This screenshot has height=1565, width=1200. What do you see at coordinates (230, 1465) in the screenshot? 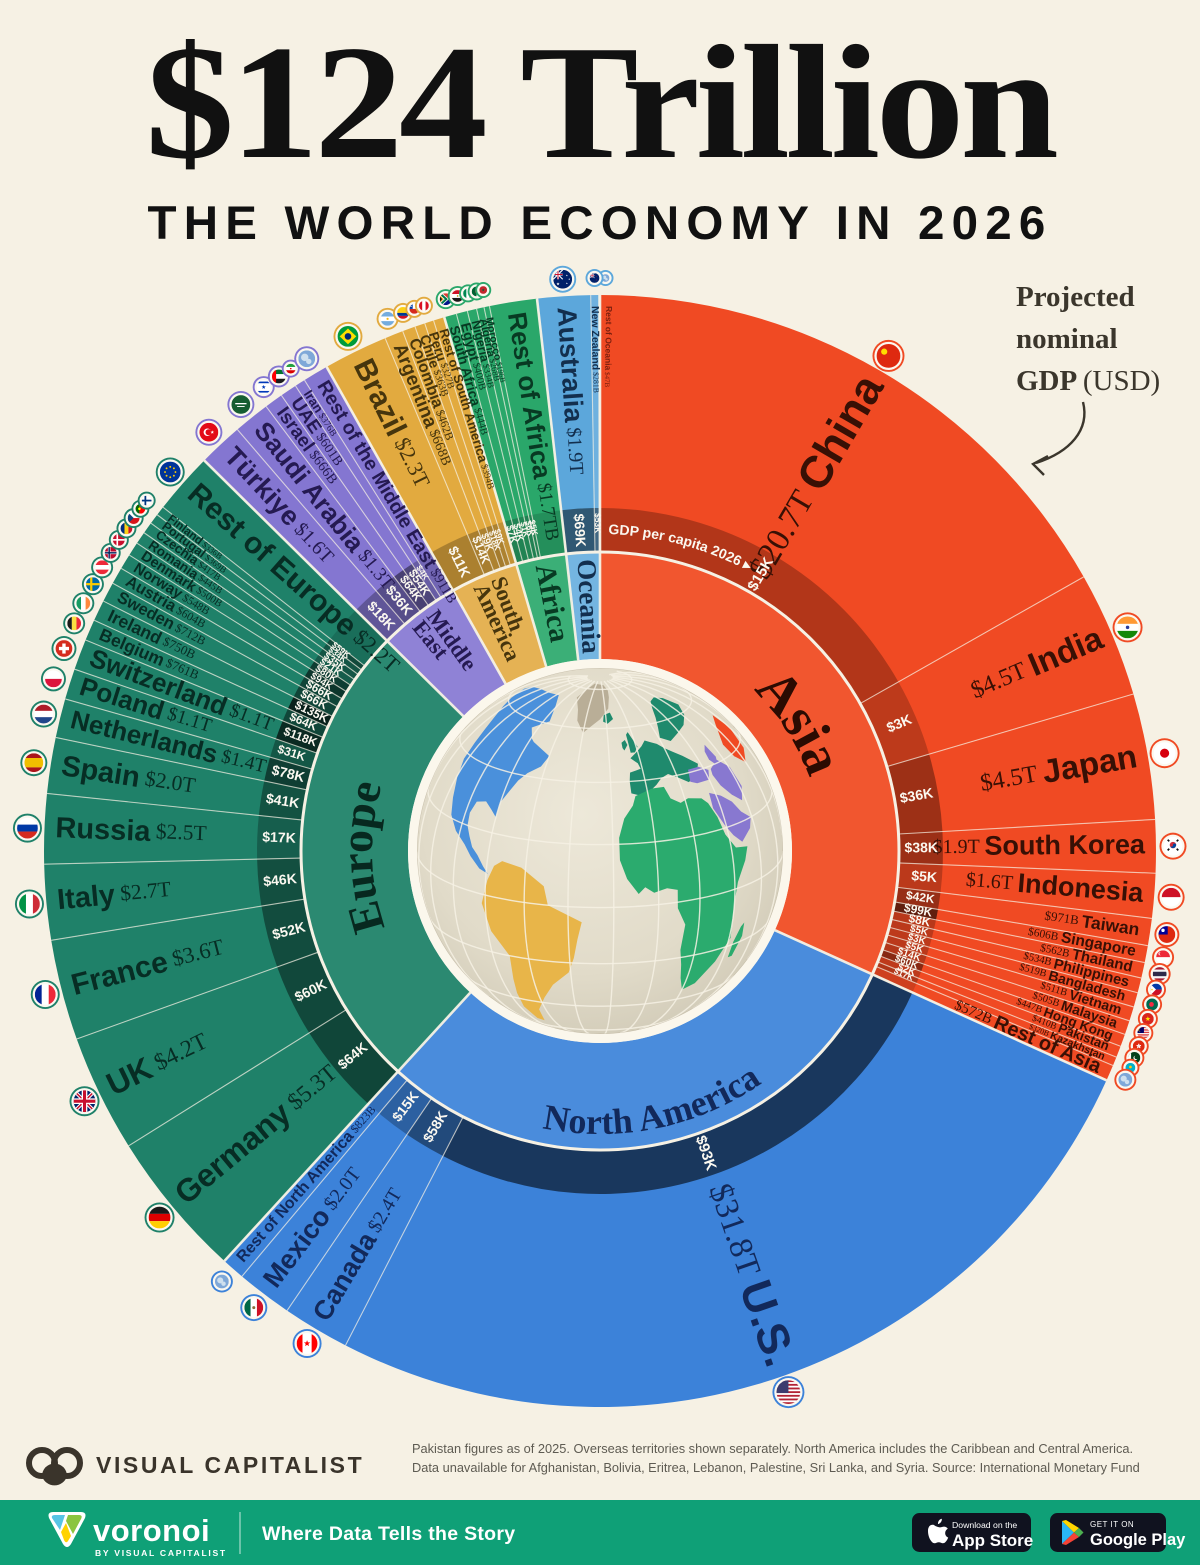
I see `svg-text: VISUAL CAPITALIST` at bounding box center [230, 1465].